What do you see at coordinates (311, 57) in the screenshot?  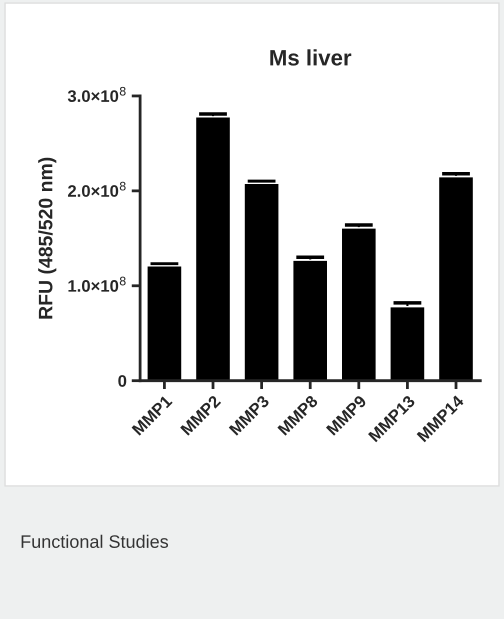 I see `chart-title: Ms liver` at bounding box center [311, 57].